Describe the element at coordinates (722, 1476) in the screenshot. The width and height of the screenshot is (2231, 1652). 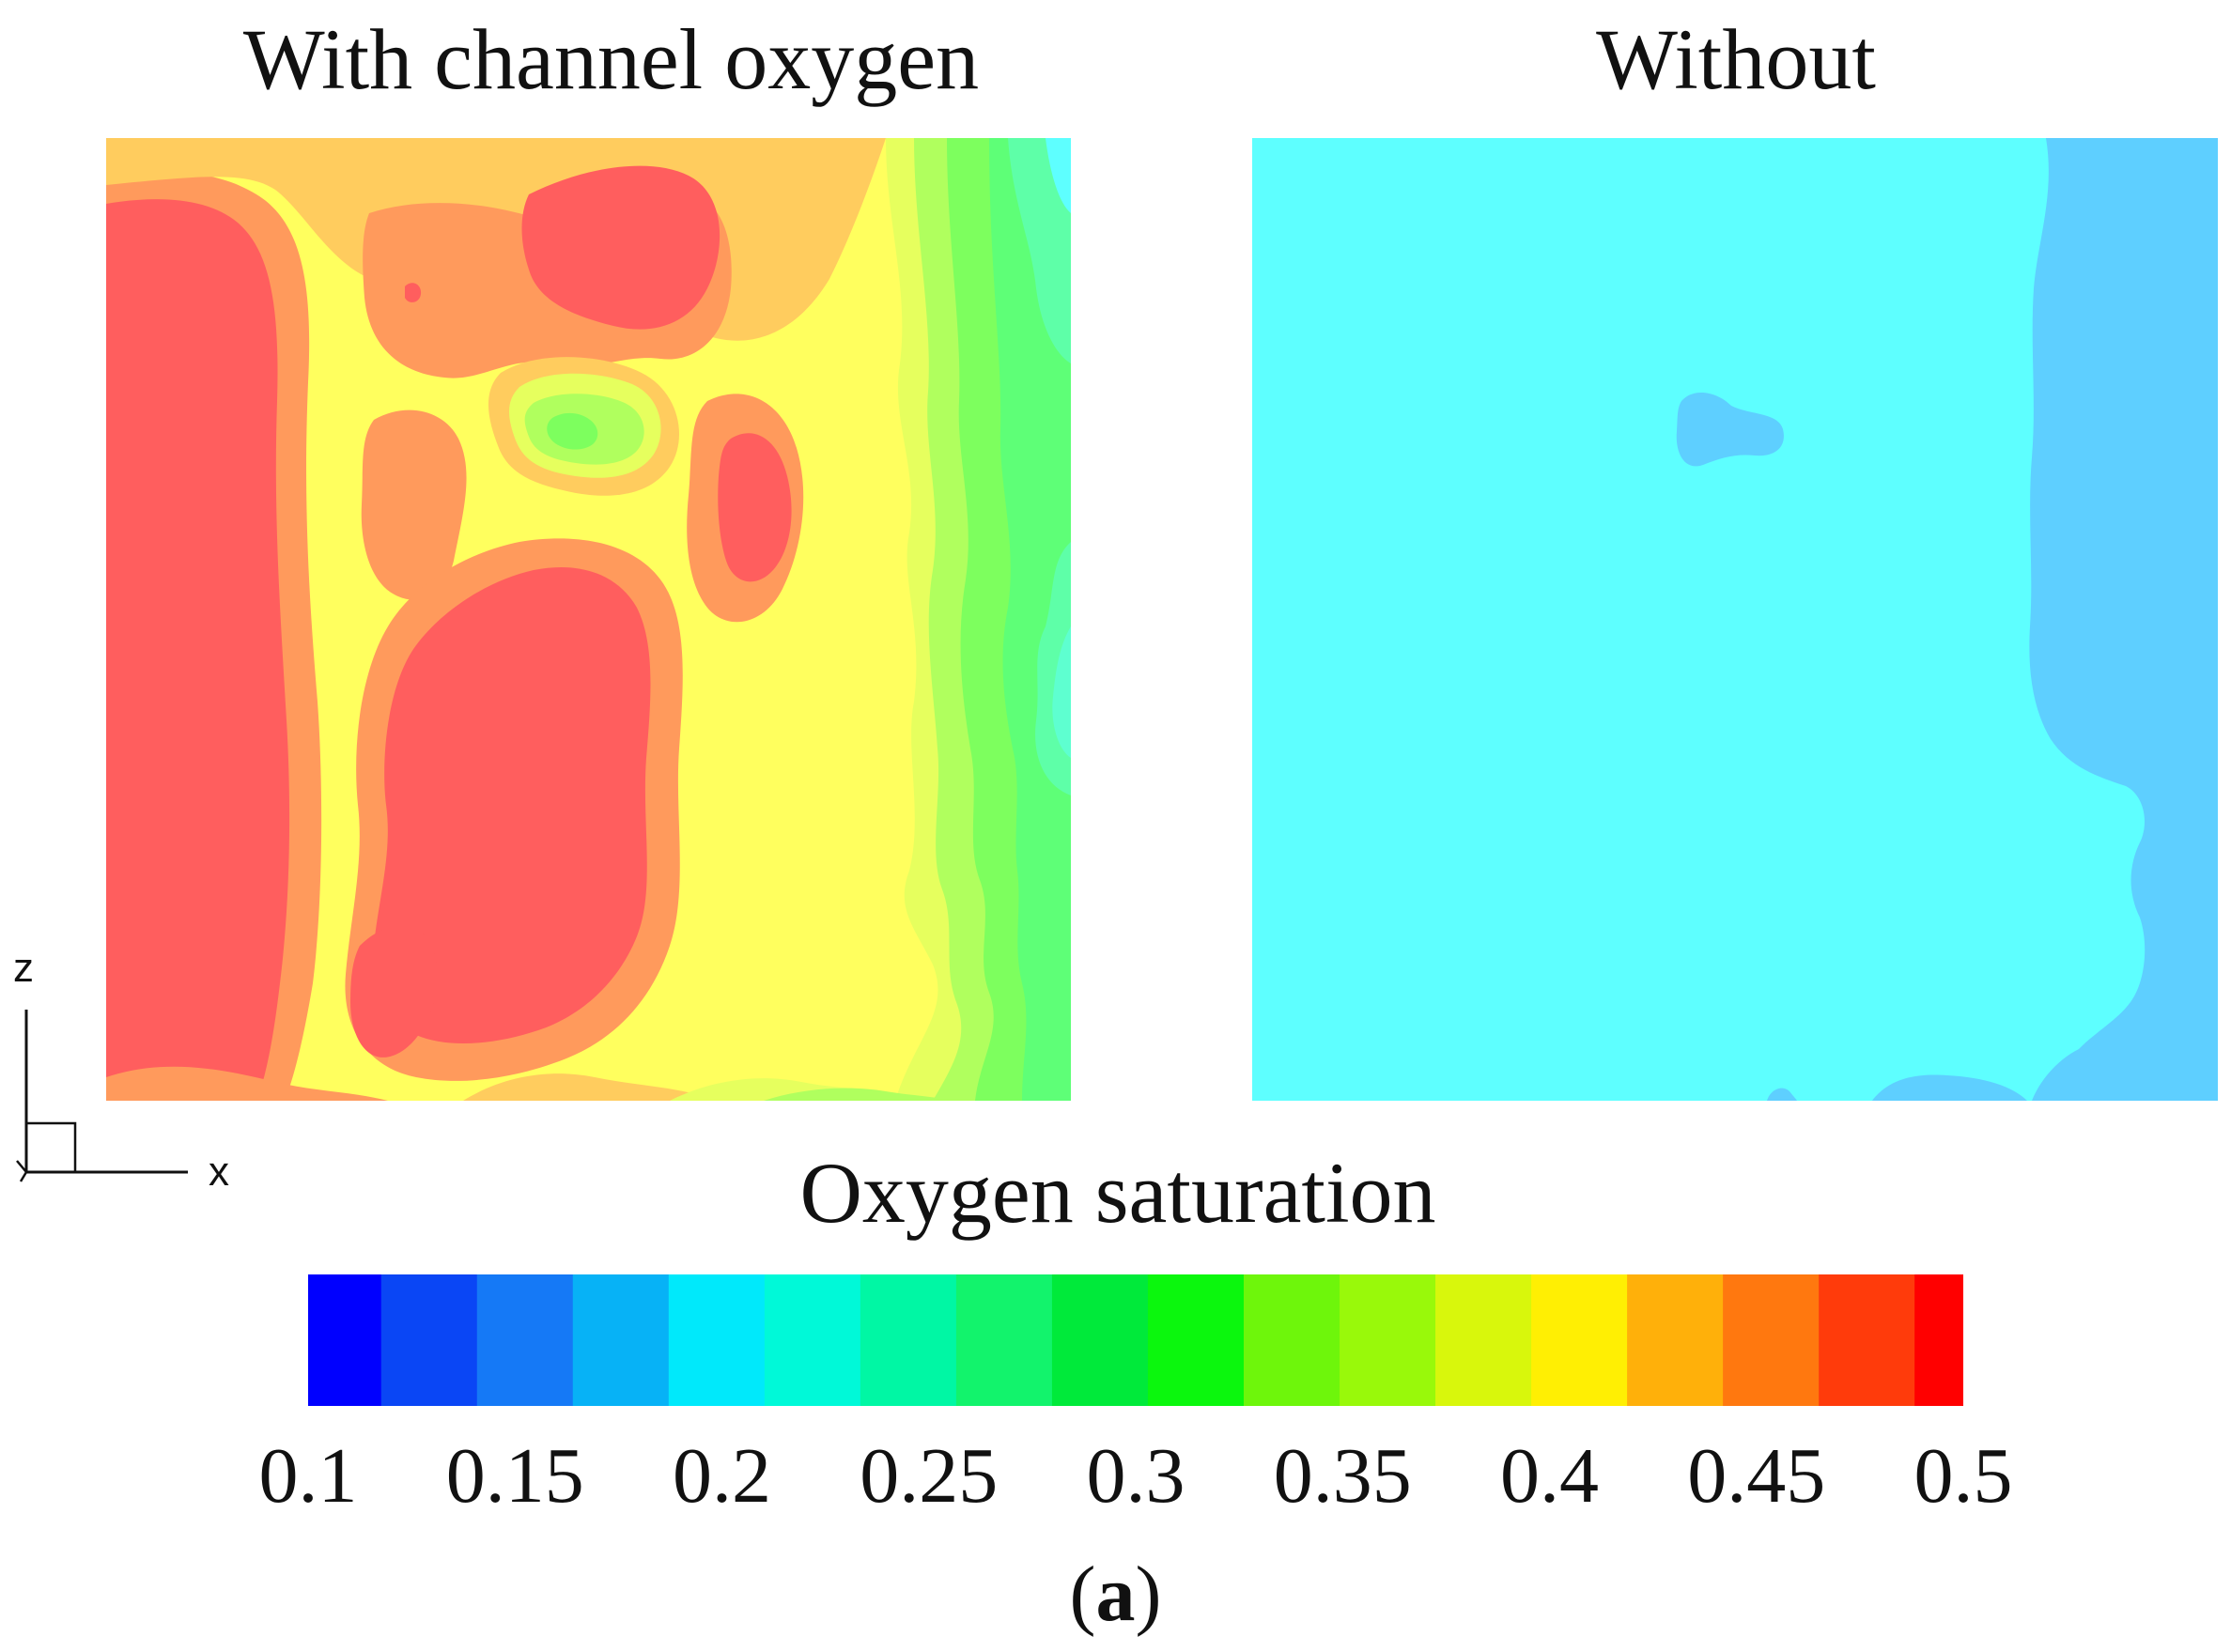
I see `colorbar-tick-label: 0.2` at that location.